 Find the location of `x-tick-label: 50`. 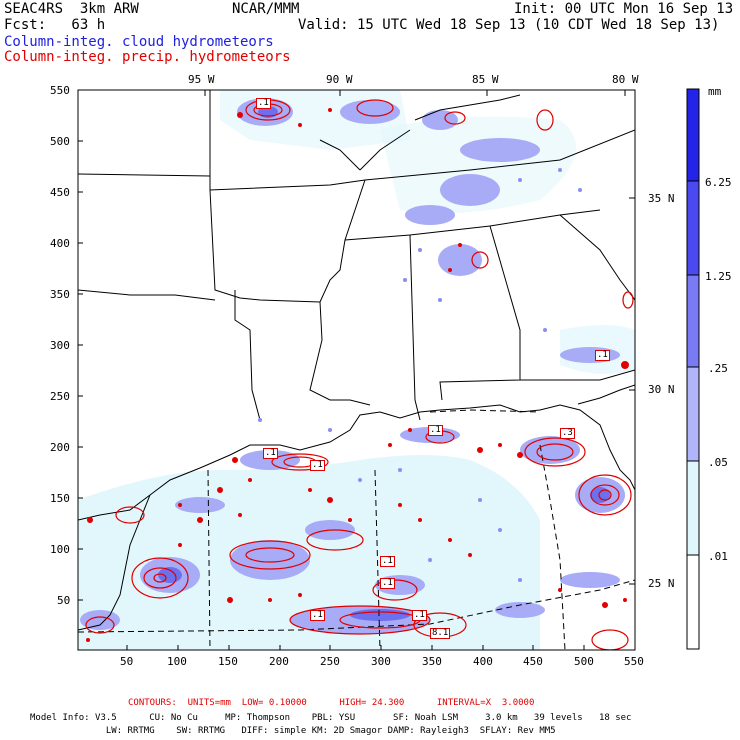

x-tick-label: 50 is located at coordinates (127, 661).